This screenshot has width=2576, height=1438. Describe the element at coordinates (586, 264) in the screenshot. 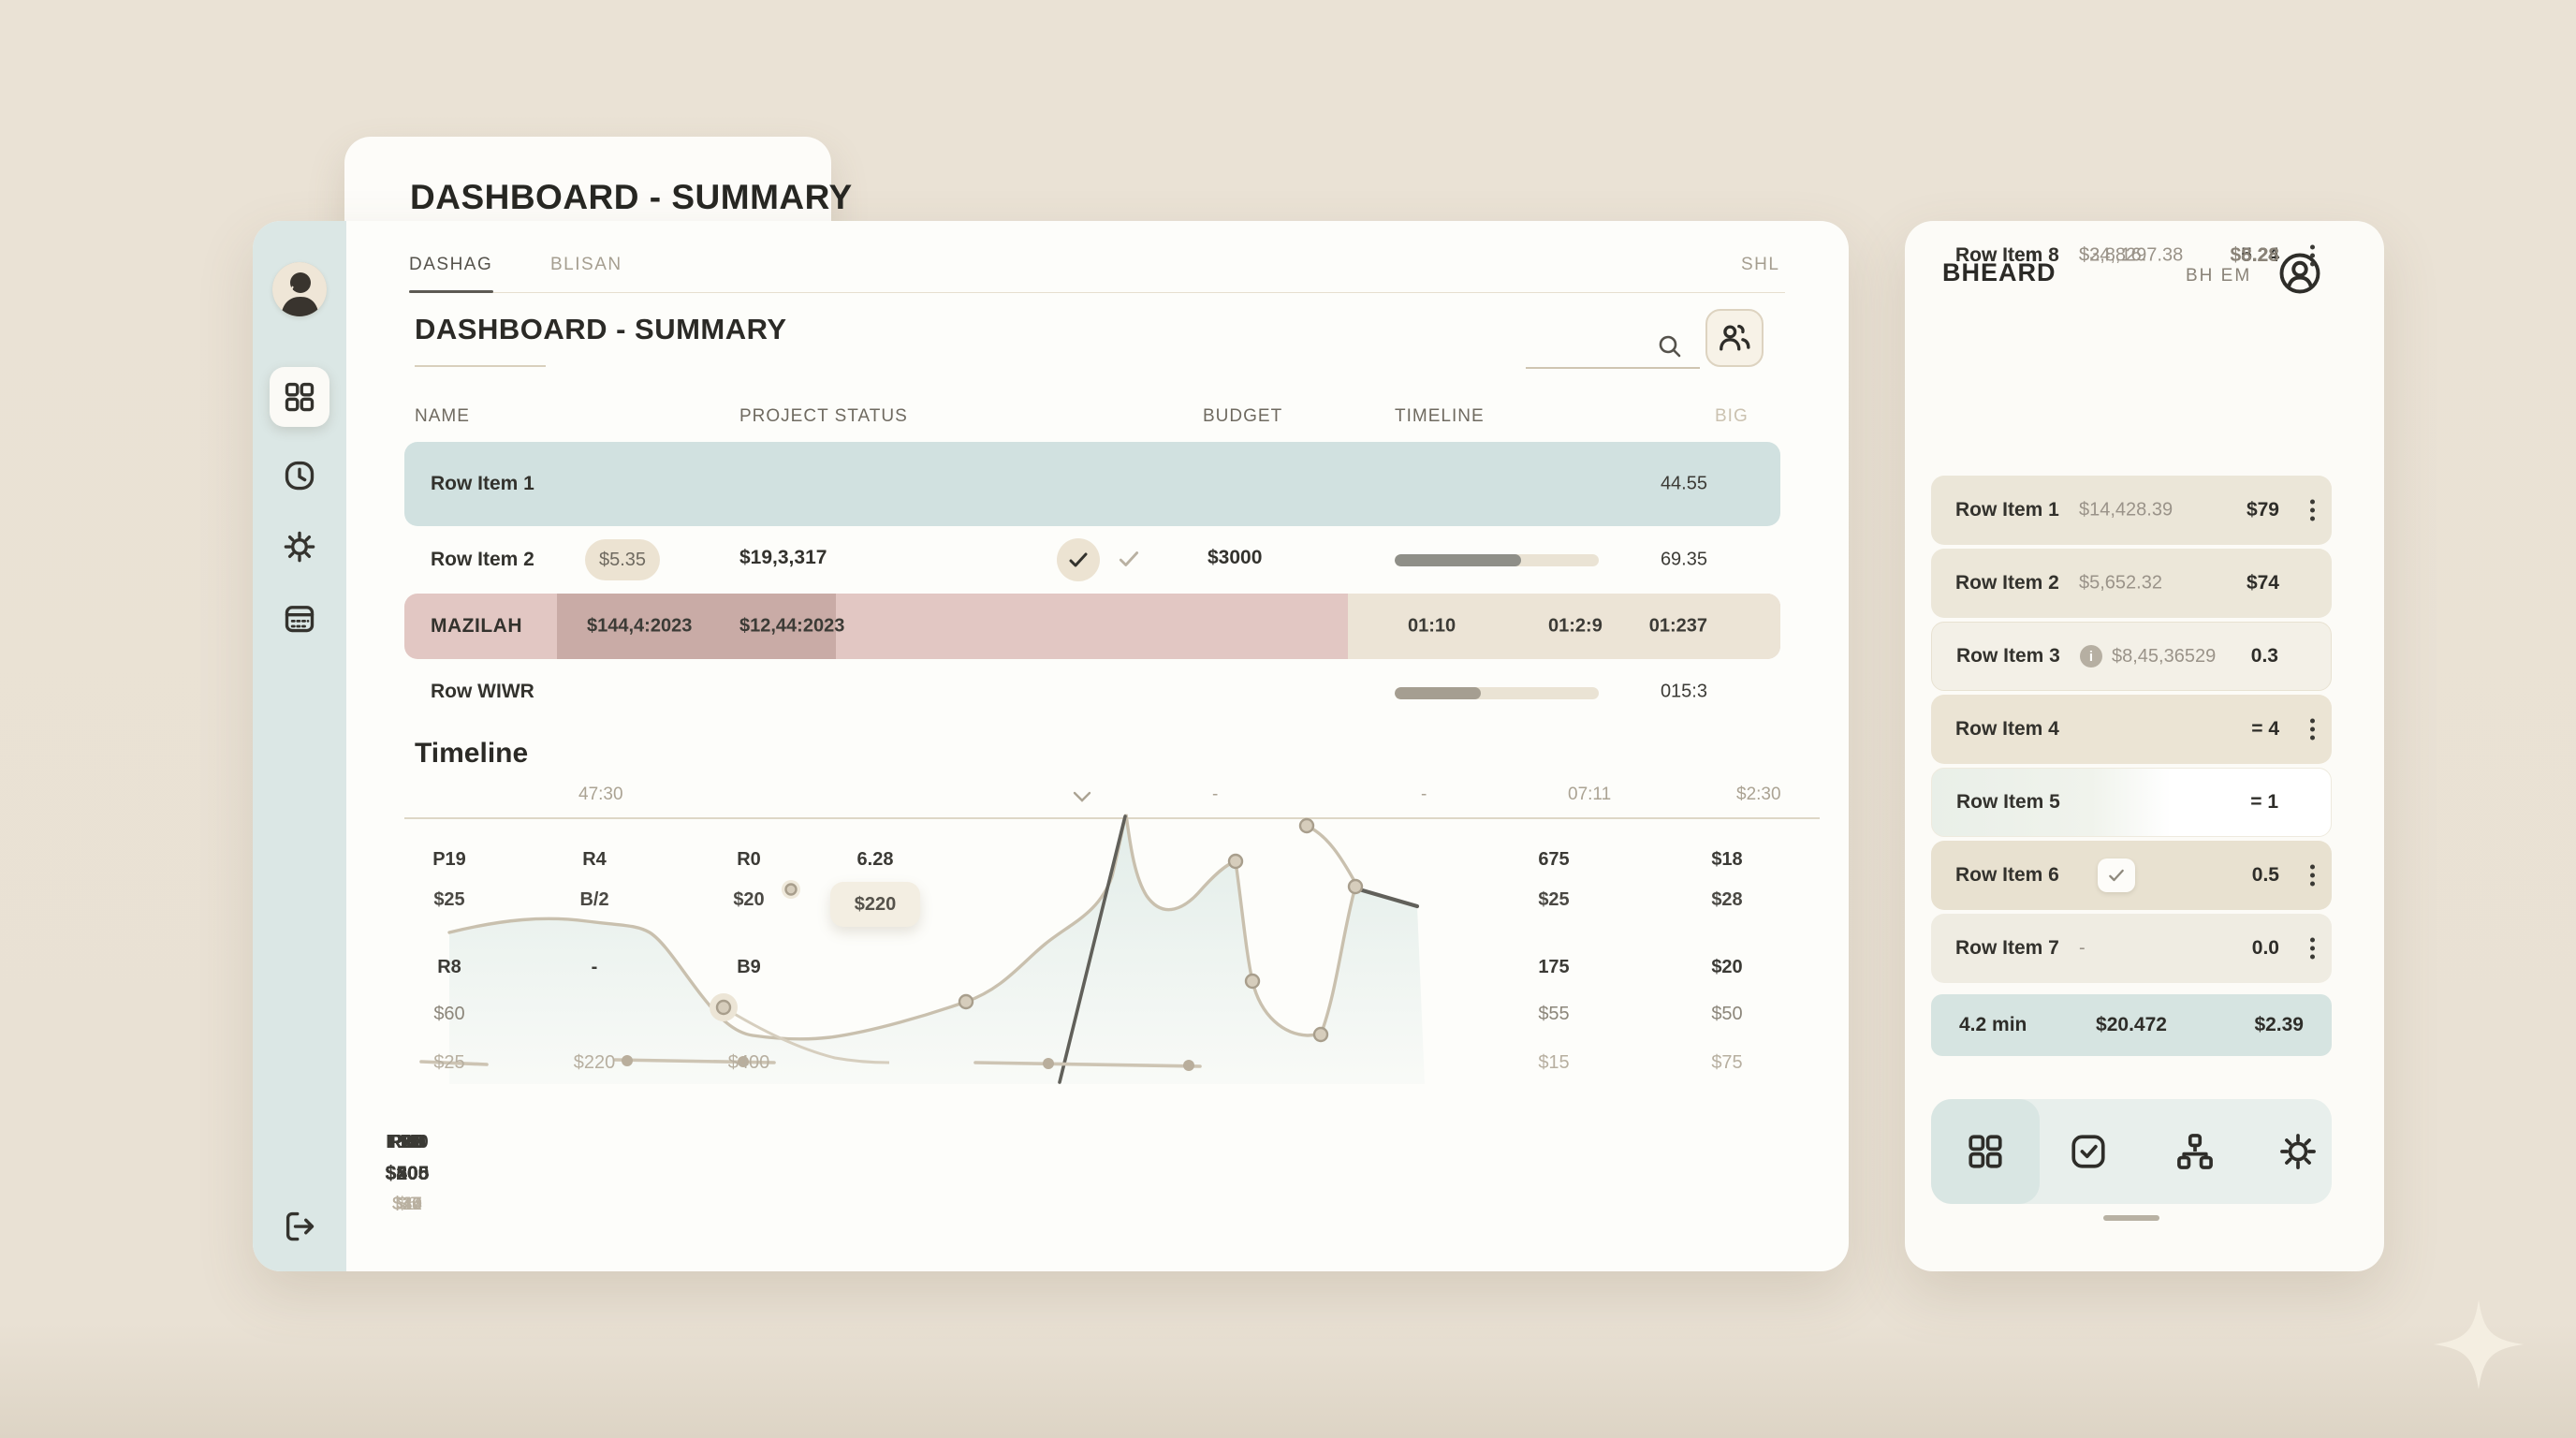

I see `tab-blisan: BLISAN` at that location.